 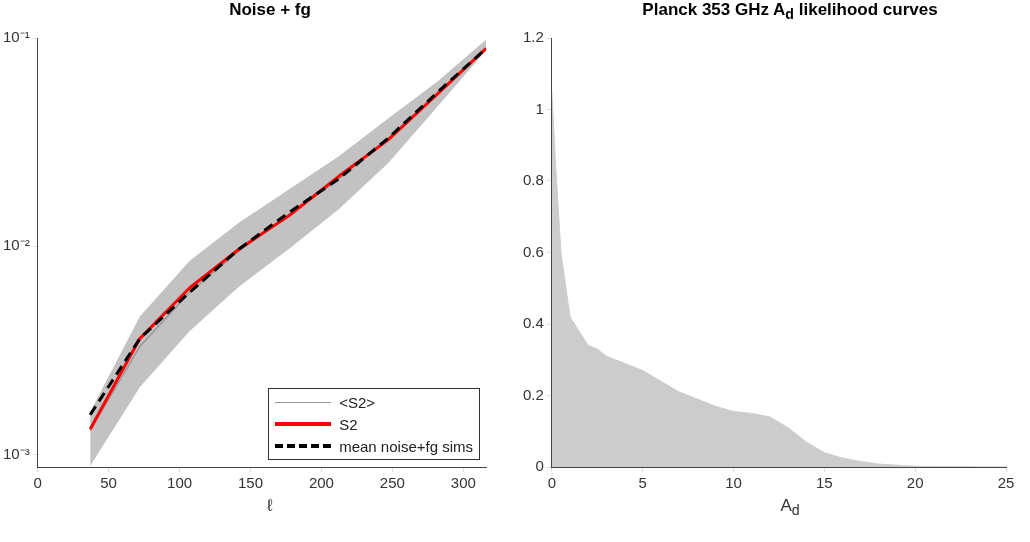 What do you see at coordinates (180, 483) in the screenshot?
I see `x-tick-label: 100` at bounding box center [180, 483].